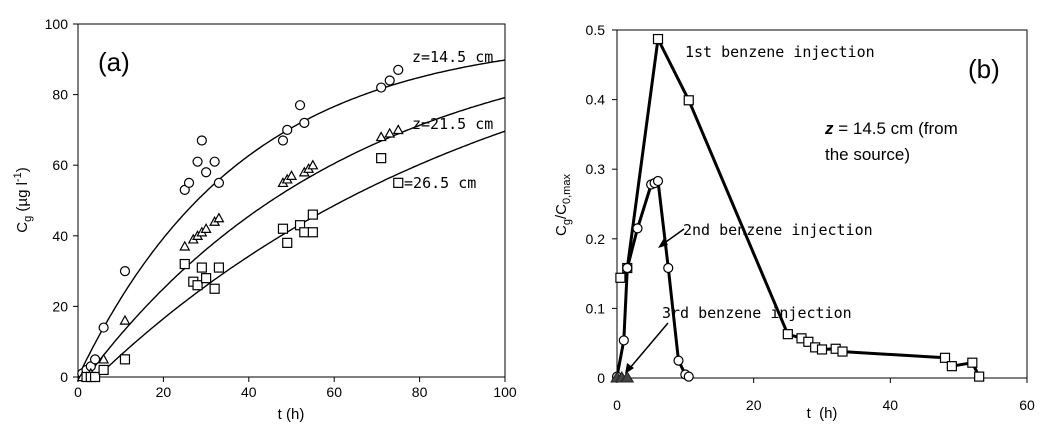 The image size is (1048, 426). What do you see at coordinates (18, 177) in the screenshot?
I see `panel-a-ylabel-sup: -1` at bounding box center [18, 177].